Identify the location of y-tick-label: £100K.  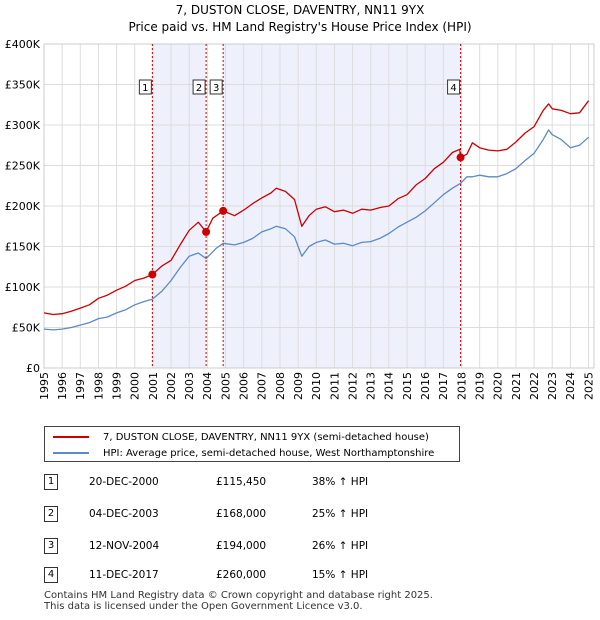
(23, 287).